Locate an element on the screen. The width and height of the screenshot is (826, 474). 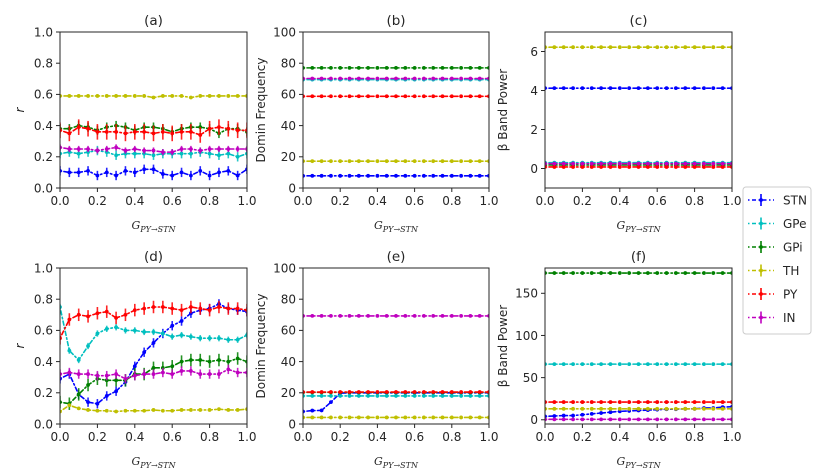
y-tick-label: 6 is located at coordinates (534, 52).